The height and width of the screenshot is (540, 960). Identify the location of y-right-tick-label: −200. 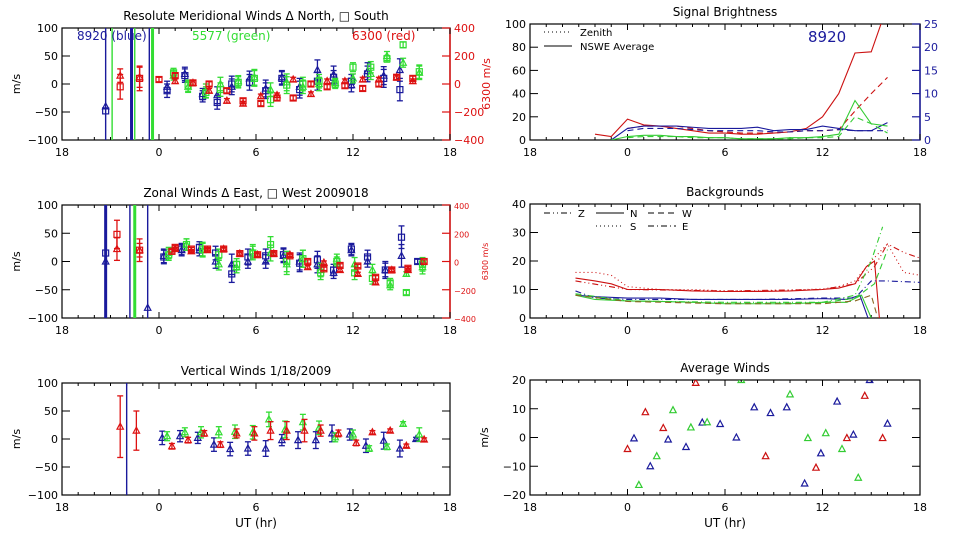
(465, 291).